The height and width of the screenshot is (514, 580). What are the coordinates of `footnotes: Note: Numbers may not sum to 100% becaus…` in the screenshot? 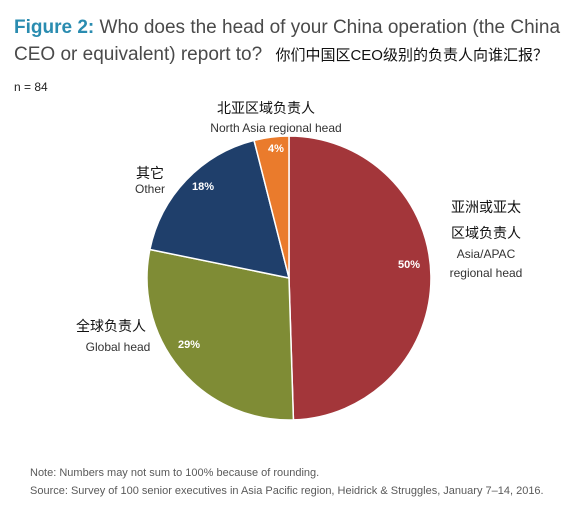 It's located at (287, 482).